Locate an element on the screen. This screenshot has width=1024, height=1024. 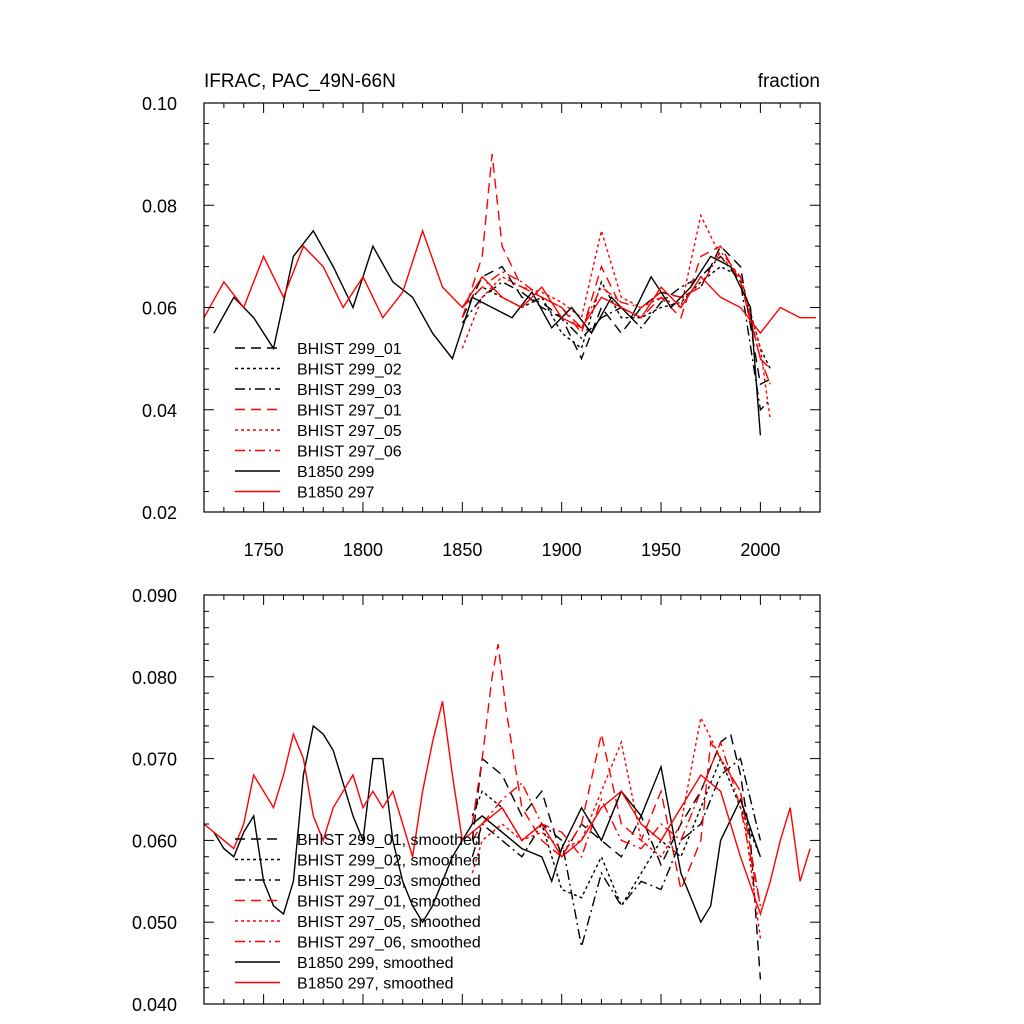
x-tick-label: 1850 is located at coordinates (462, 550).